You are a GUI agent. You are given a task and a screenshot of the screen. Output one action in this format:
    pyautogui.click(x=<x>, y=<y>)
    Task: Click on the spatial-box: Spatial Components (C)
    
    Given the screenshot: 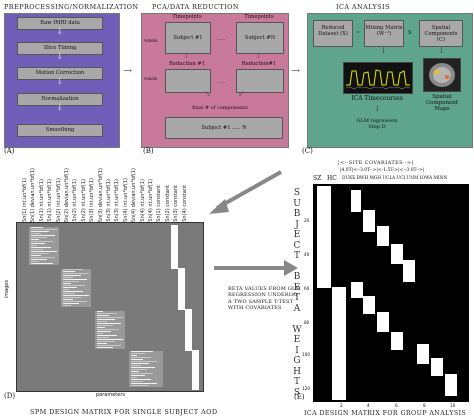 What is the action you would take?
    pyautogui.click(x=441, y=33)
    